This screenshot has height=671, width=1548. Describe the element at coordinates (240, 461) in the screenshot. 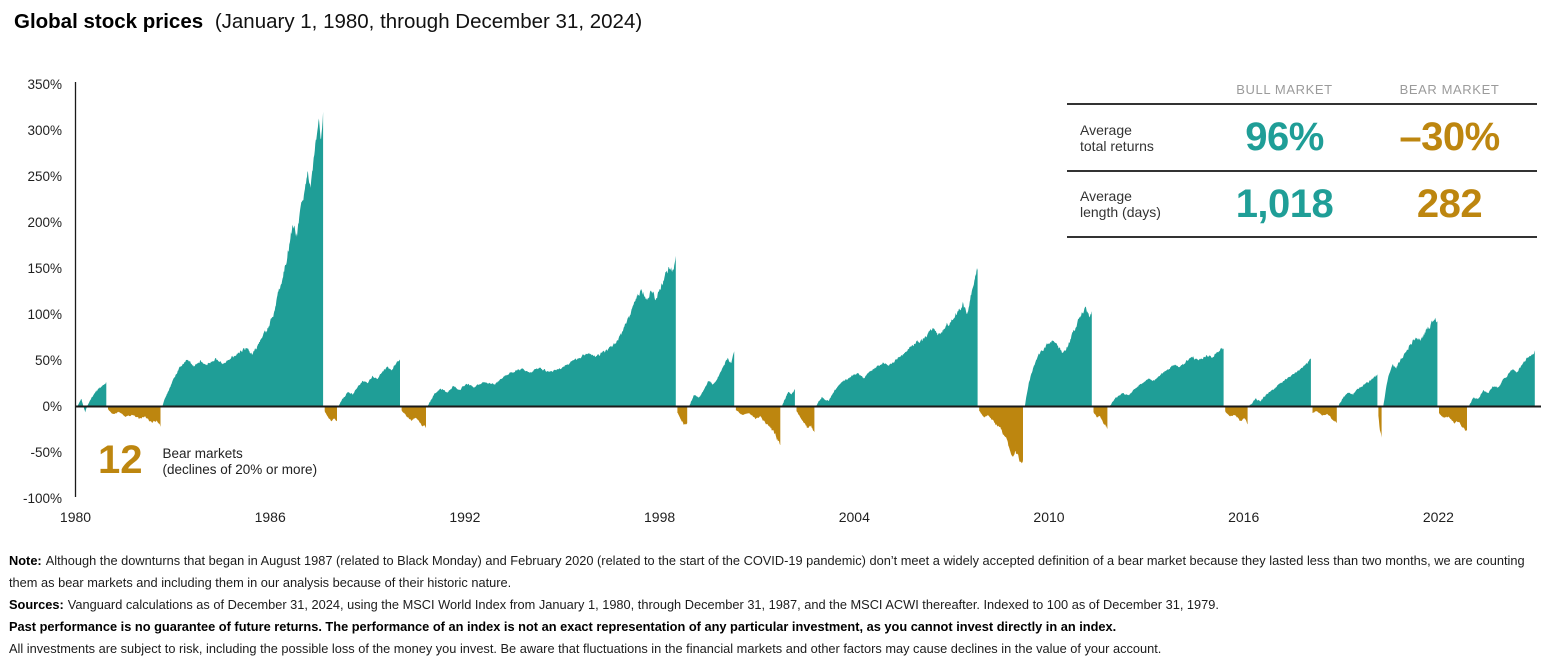

I see `bear-markets-annotation-text: Bear markets (declines of 20% or more)` at that location.